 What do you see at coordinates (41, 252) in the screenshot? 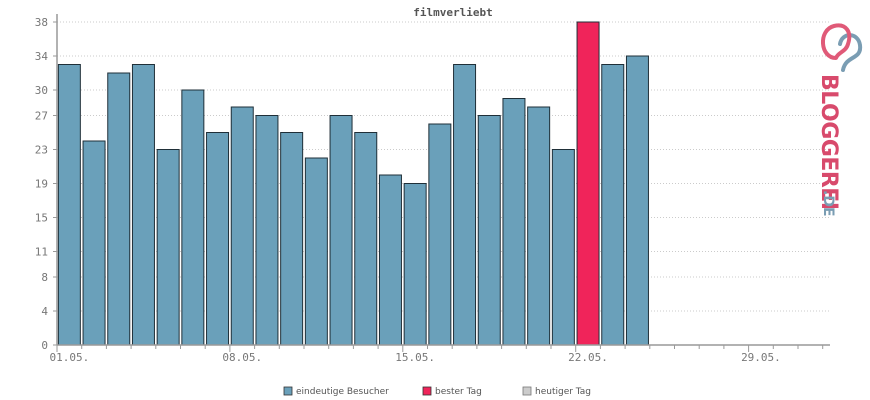
I see `y-tick-label: 11` at bounding box center [41, 252].